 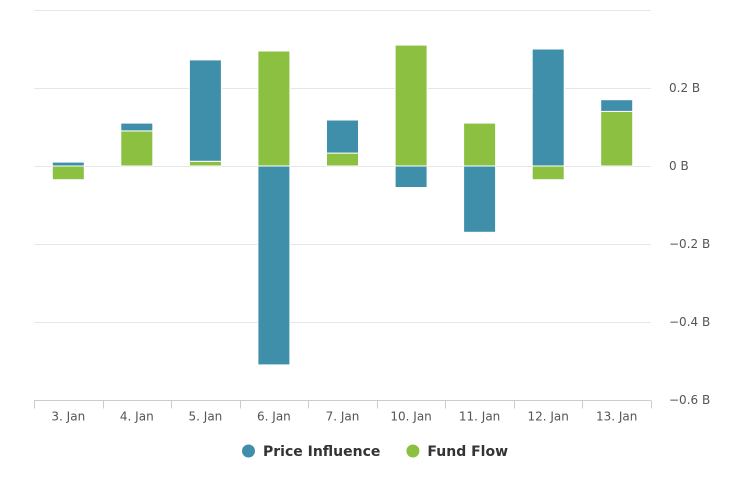 I want to click on x-tick-label: 4. Jan, so click(x=137, y=417).